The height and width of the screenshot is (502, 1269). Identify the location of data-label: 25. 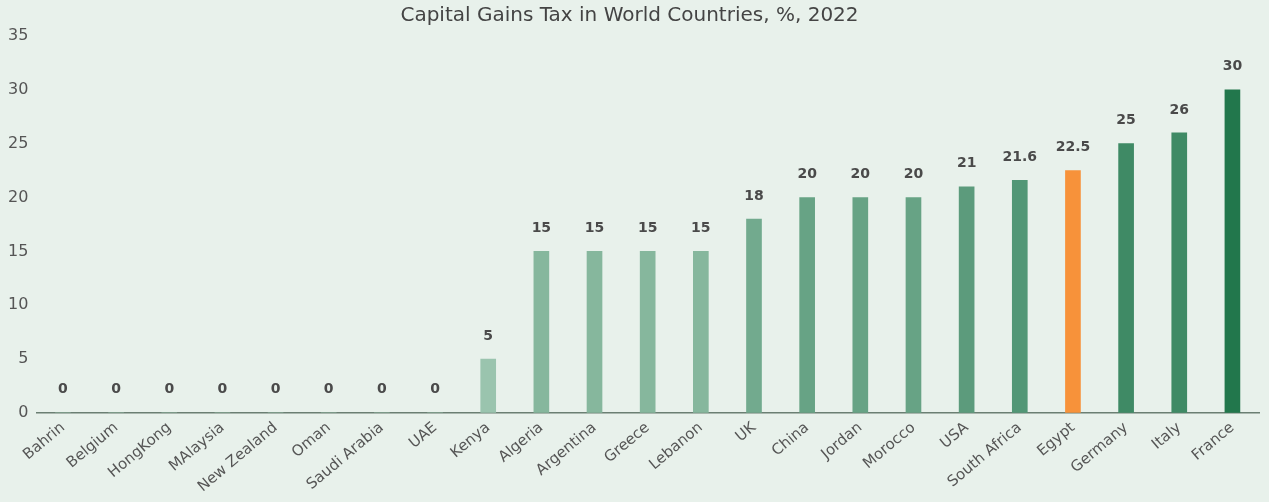
(1126, 119).